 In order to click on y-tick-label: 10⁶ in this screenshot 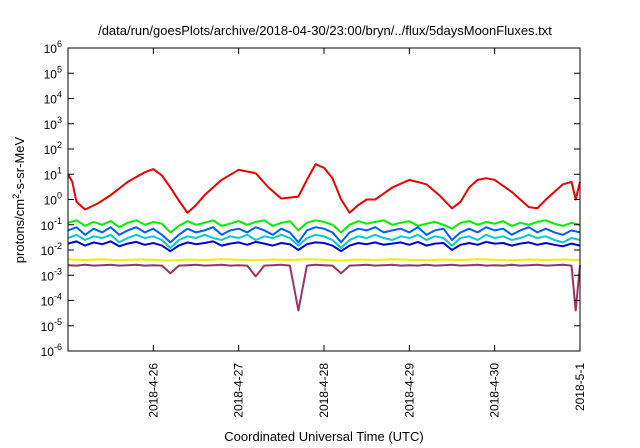, I will do `click(53, 47)`.